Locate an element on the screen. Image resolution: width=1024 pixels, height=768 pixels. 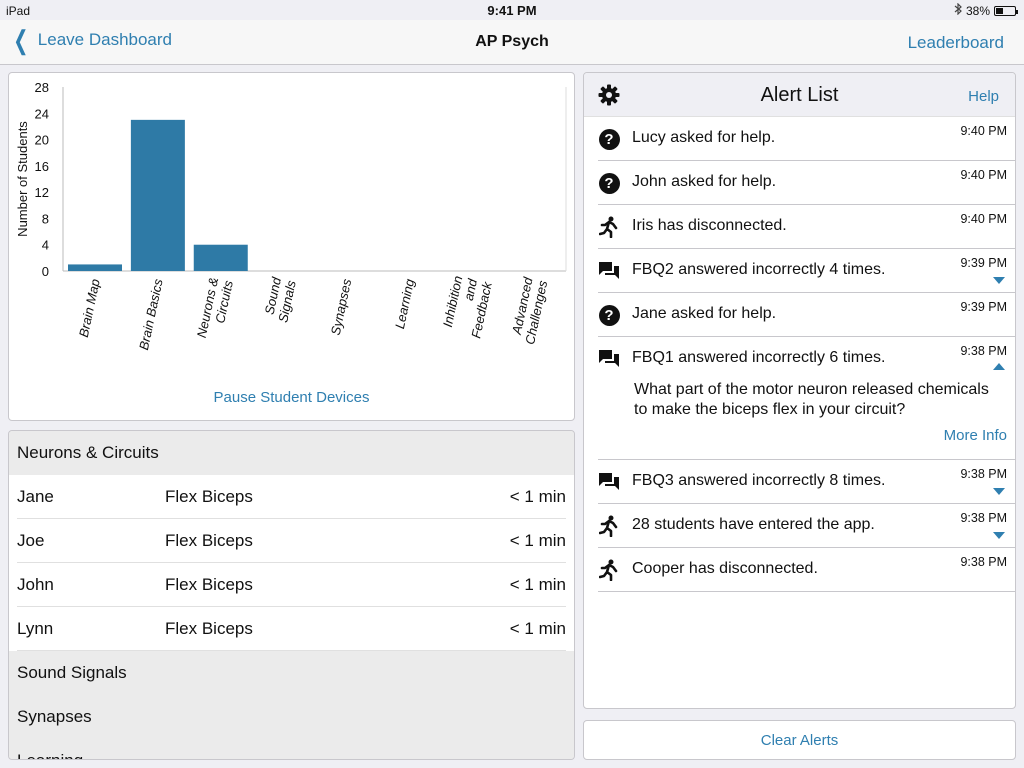
student-row-content: John Flex Biceps < 1 min is located at coordinates (291, 585).